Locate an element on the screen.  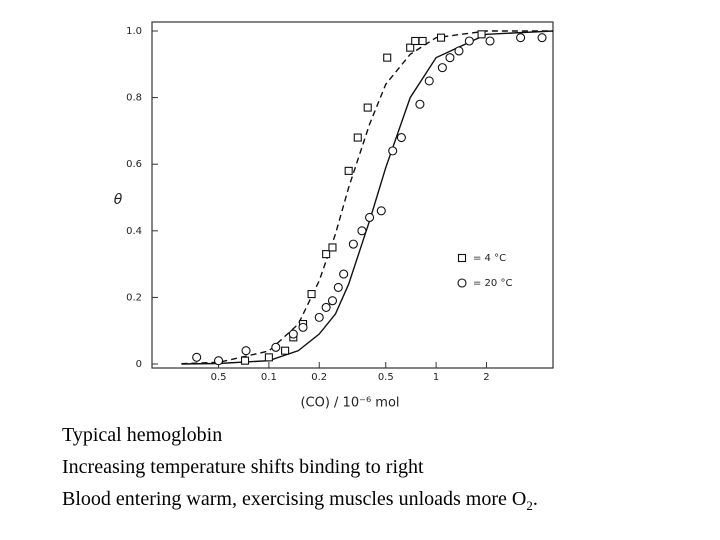
legend-label: = 20 °C is located at coordinates (492, 283).